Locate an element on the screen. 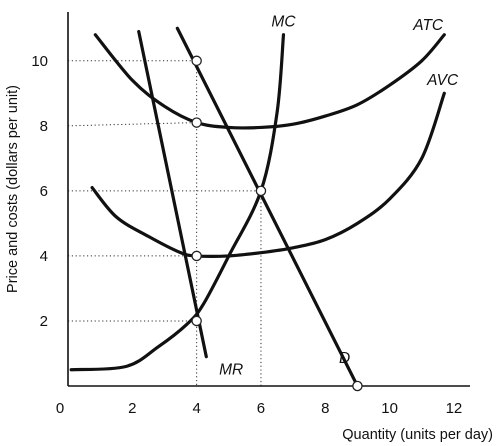 Image resolution: width=498 pixels, height=446 pixels. mr-label: MR is located at coordinates (231, 370).